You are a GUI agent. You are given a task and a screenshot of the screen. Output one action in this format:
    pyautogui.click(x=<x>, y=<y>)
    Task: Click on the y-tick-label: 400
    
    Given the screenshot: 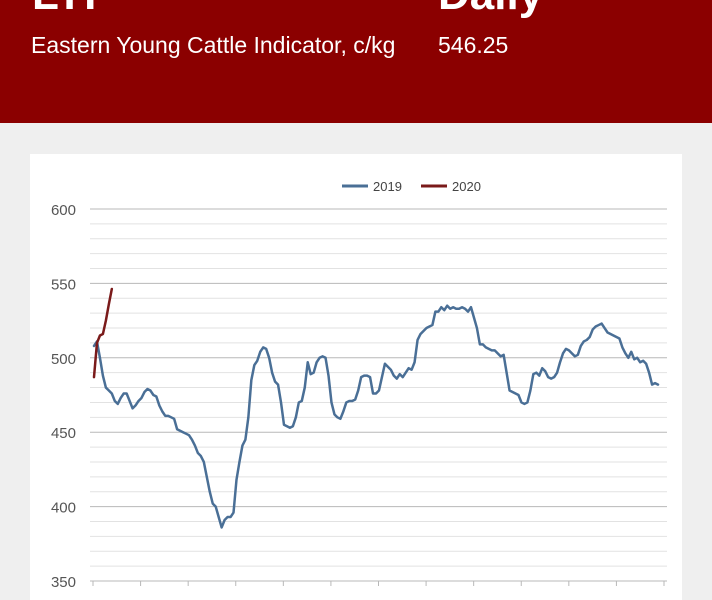 What is the action you would take?
    pyautogui.click(x=63, y=508)
    